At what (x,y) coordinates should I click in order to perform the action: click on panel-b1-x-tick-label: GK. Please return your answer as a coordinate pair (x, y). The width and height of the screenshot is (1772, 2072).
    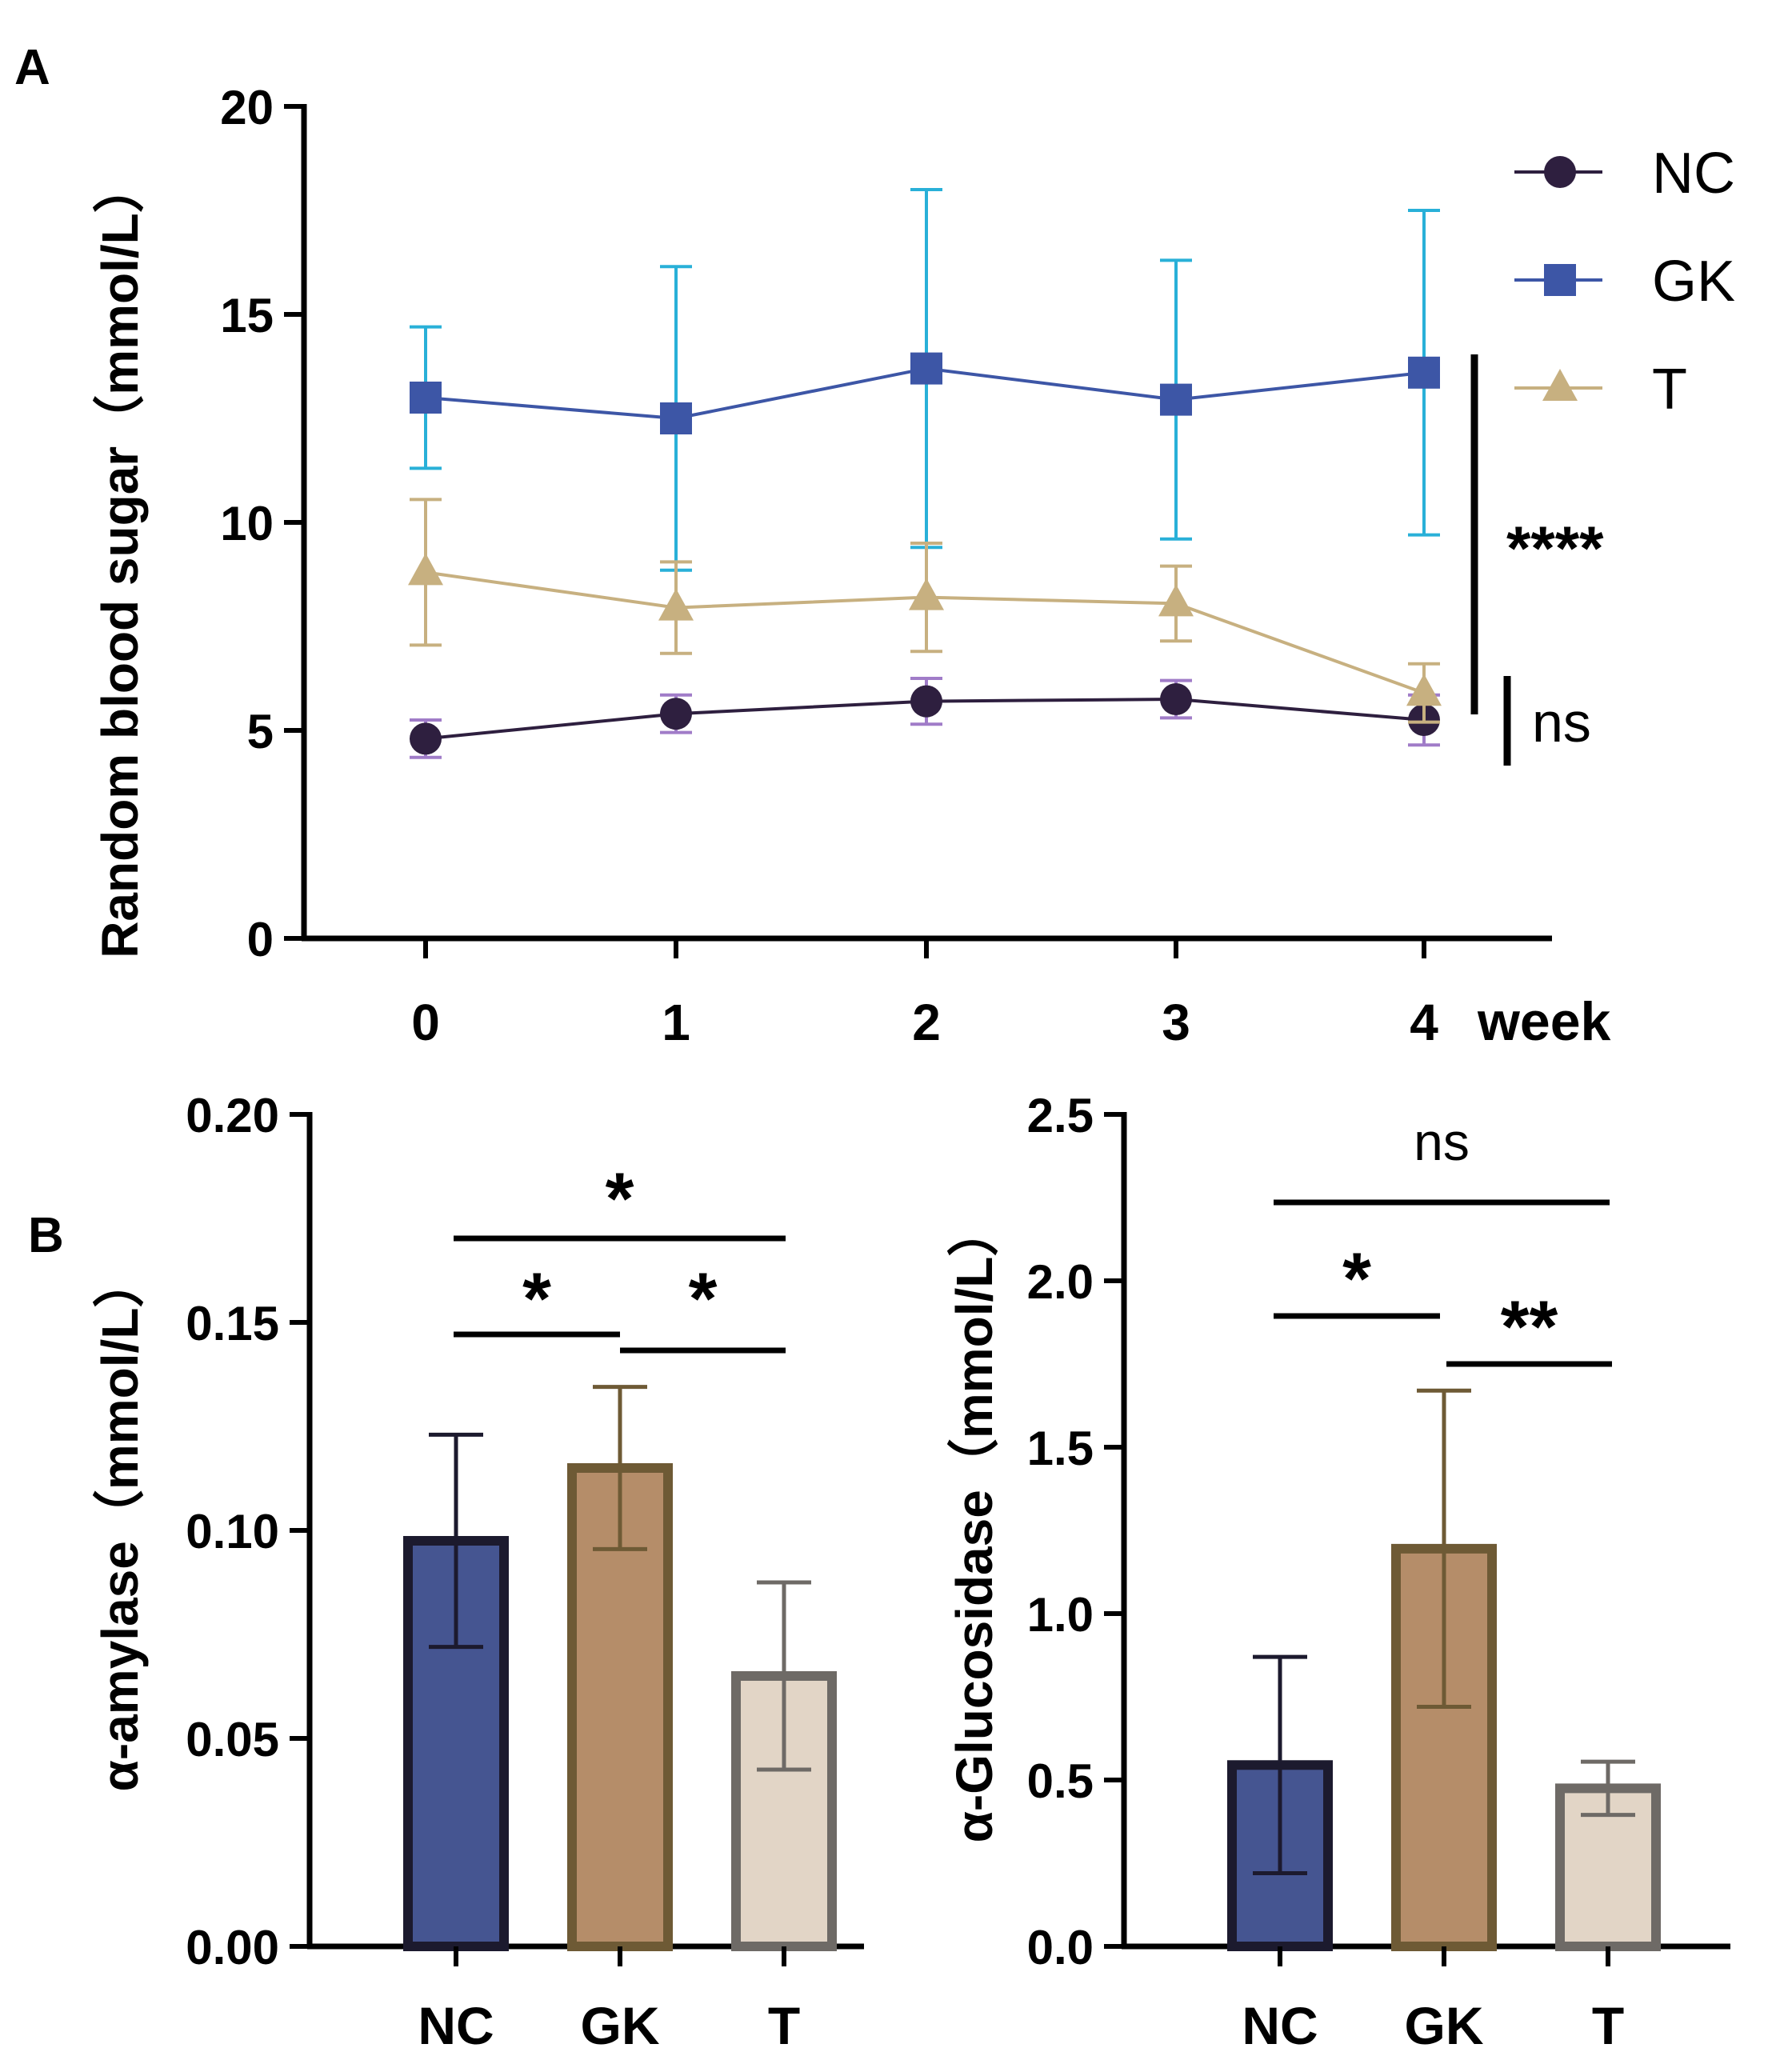
    Looking at the image, I should click on (620, 2025).